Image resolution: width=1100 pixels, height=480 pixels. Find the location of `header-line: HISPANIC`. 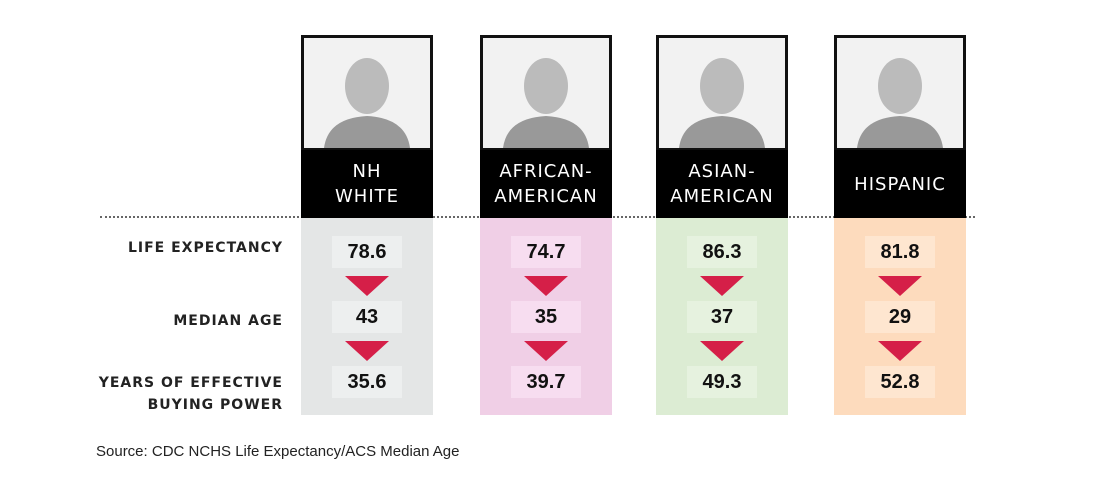

header-line: HISPANIC is located at coordinates (900, 184).